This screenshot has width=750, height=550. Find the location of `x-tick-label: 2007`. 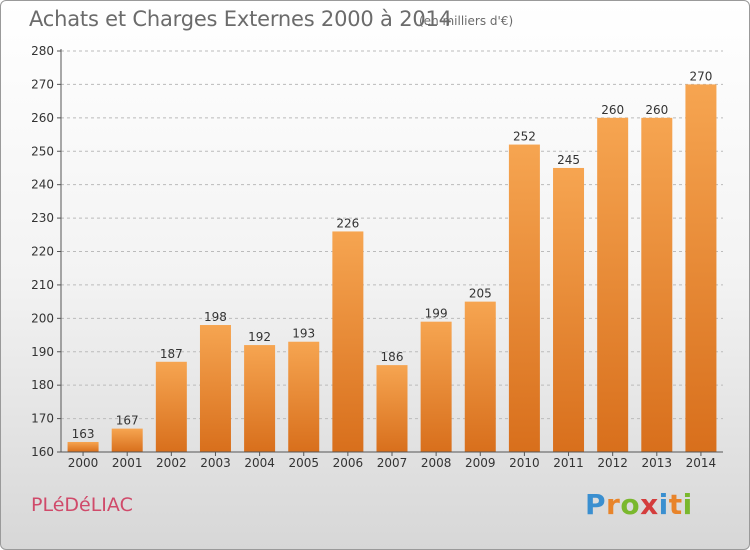

x-tick-label: 2007 is located at coordinates (392, 463).